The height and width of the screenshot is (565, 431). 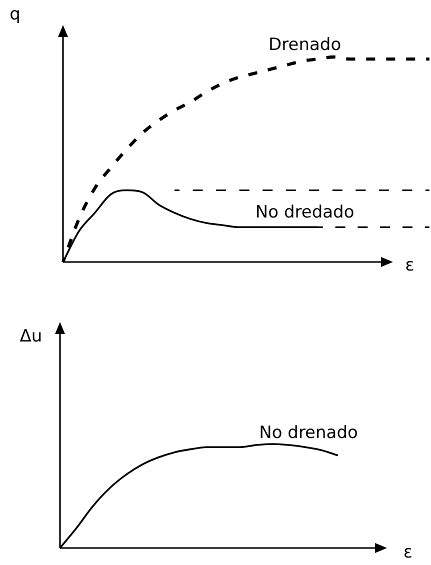 I want to click on series-label: No dredado, so click(x=304, y=212).